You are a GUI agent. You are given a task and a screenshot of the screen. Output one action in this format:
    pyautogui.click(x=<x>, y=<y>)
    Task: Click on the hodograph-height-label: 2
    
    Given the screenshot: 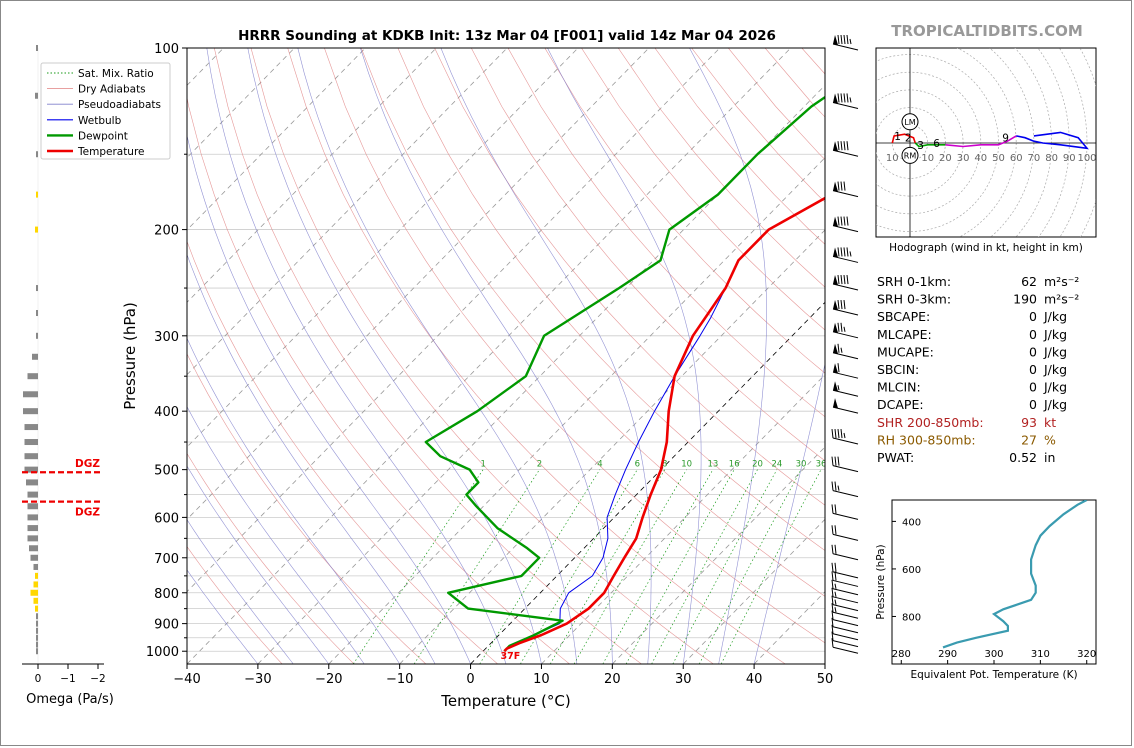 What is the action you would take?
    pyautogui.click(x=908, y=139)
    